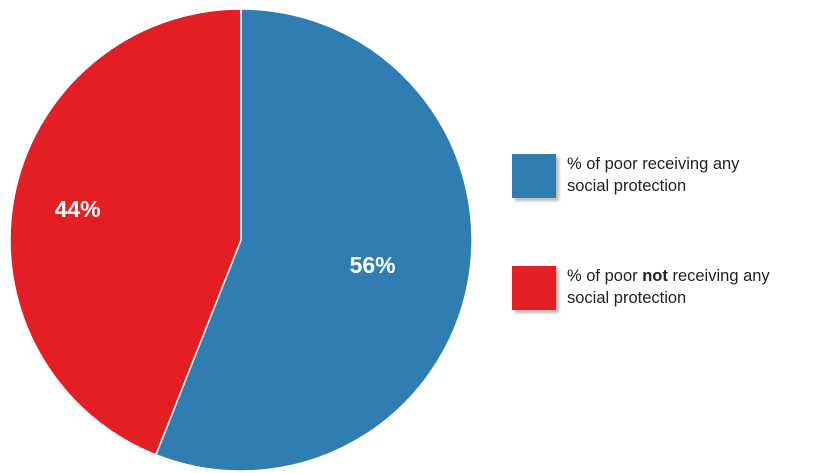  Describe the element at coordinates (373, 265) in the screenshot. I see `slice-label-receiving: 56%` at that location.